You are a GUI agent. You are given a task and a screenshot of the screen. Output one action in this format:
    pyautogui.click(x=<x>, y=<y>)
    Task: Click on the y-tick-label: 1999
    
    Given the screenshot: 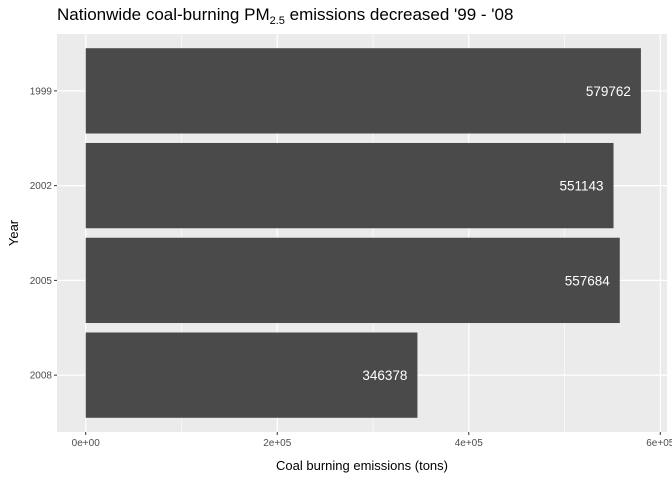 What is the action you would take?
    pyautogui.click(x=41, y=91)
    